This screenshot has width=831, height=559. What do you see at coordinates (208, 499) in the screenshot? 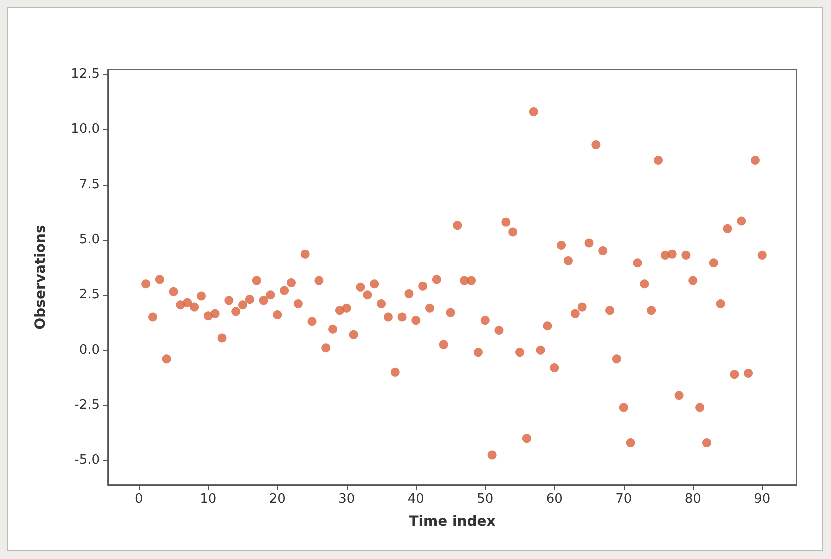
I see `x-tick-label: 10` at bounding box center [208, 499].